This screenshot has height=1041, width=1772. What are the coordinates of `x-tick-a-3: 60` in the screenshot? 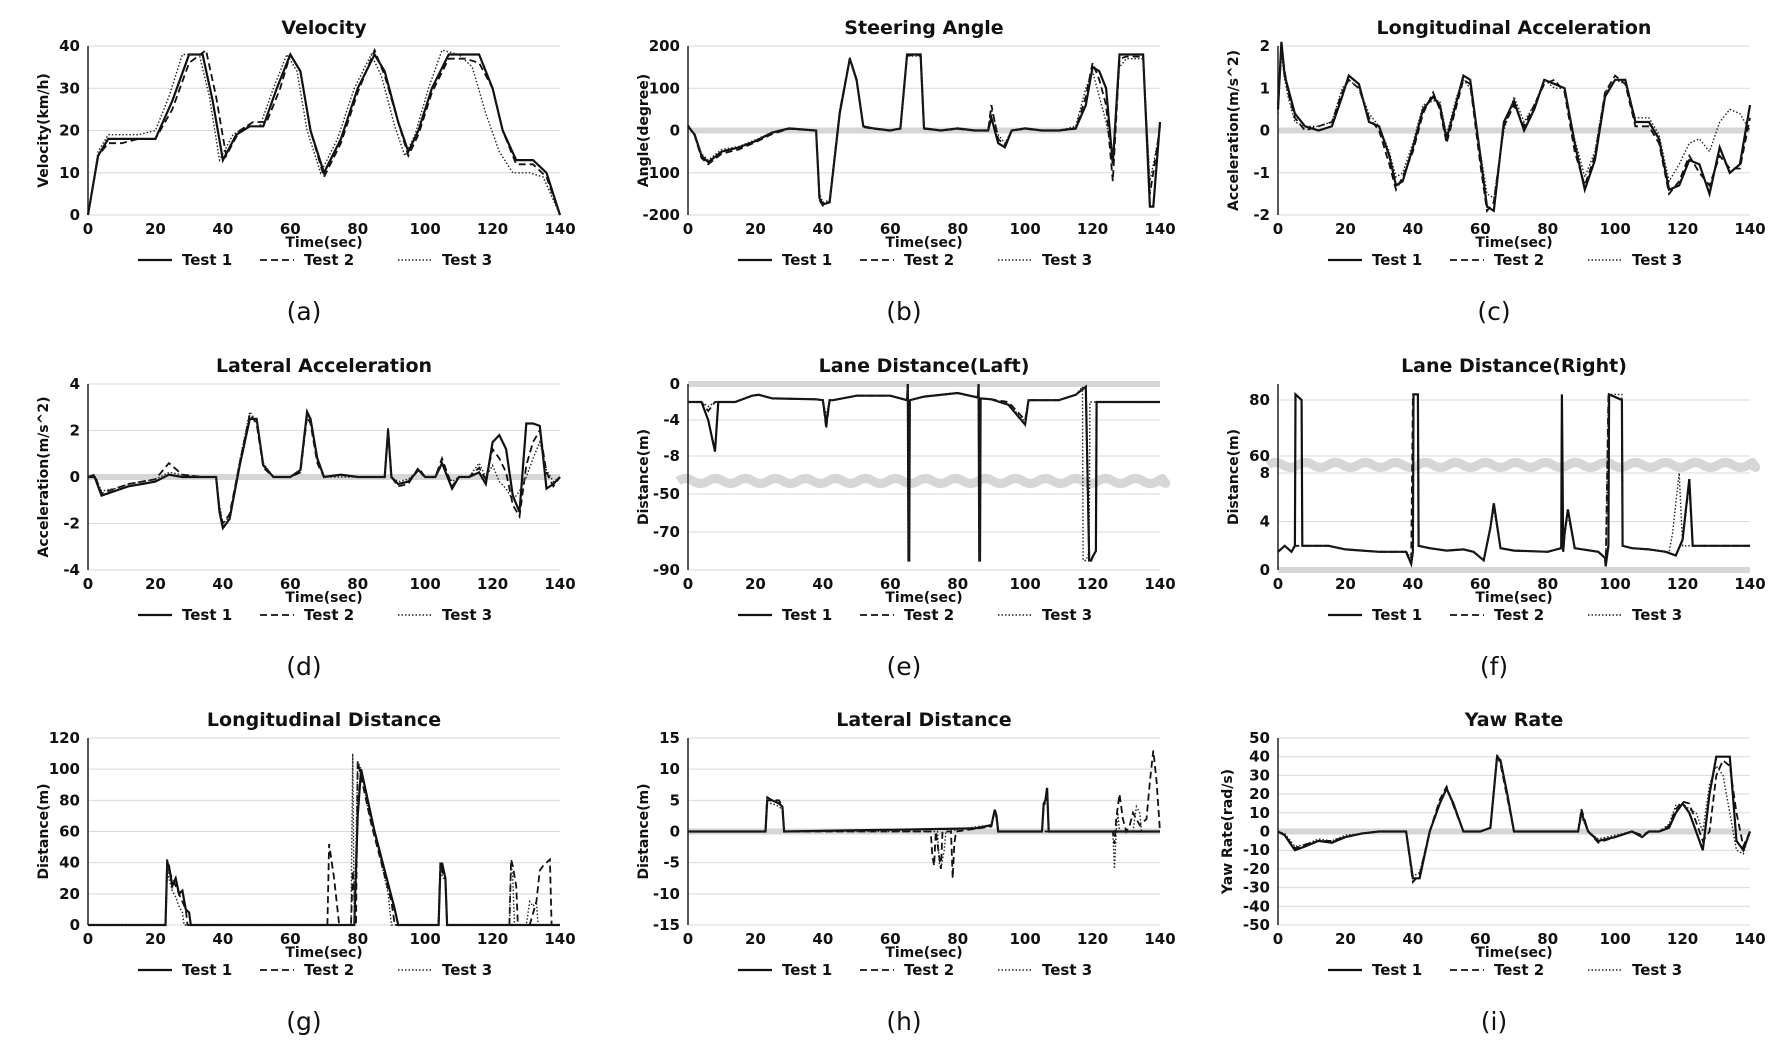 It's located at (290, 229).